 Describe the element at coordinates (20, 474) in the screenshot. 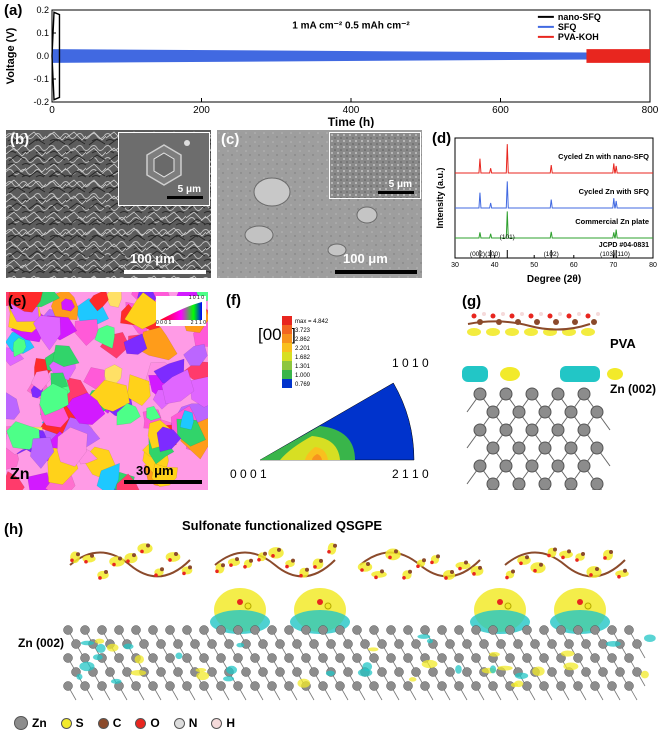

I see `zn-label-e: Zn` at that location.